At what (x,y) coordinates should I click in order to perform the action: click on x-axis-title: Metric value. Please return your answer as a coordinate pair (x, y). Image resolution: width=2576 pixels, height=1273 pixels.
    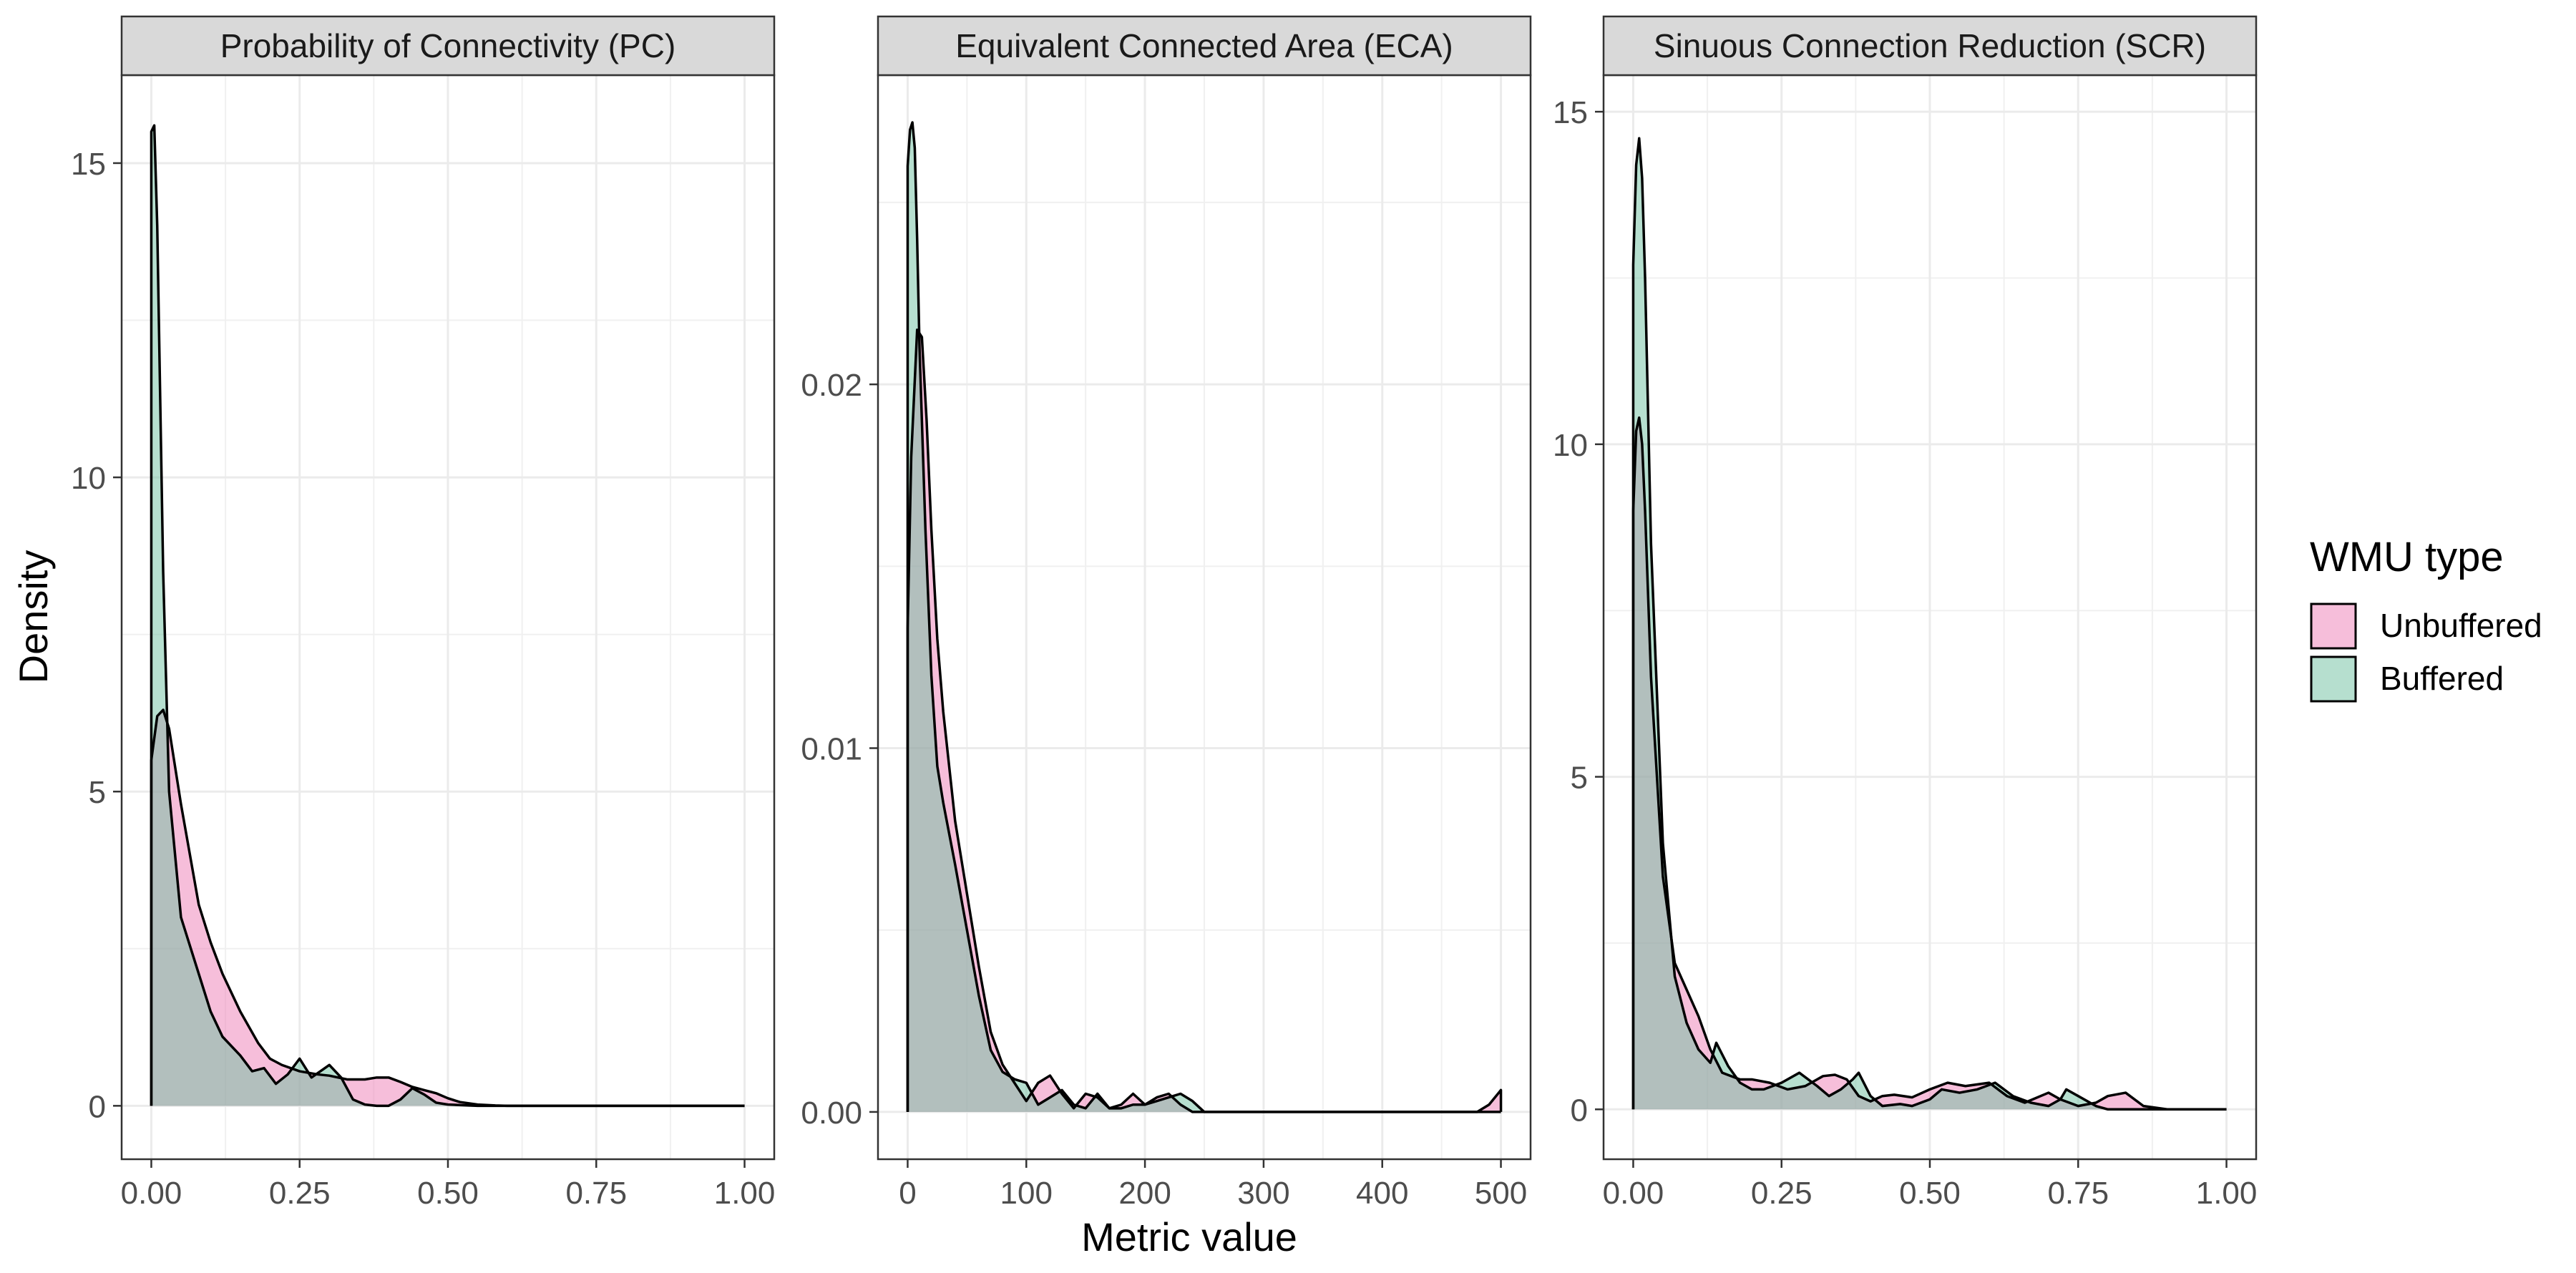
    Looking at the image, I should click on (1189, 1236).